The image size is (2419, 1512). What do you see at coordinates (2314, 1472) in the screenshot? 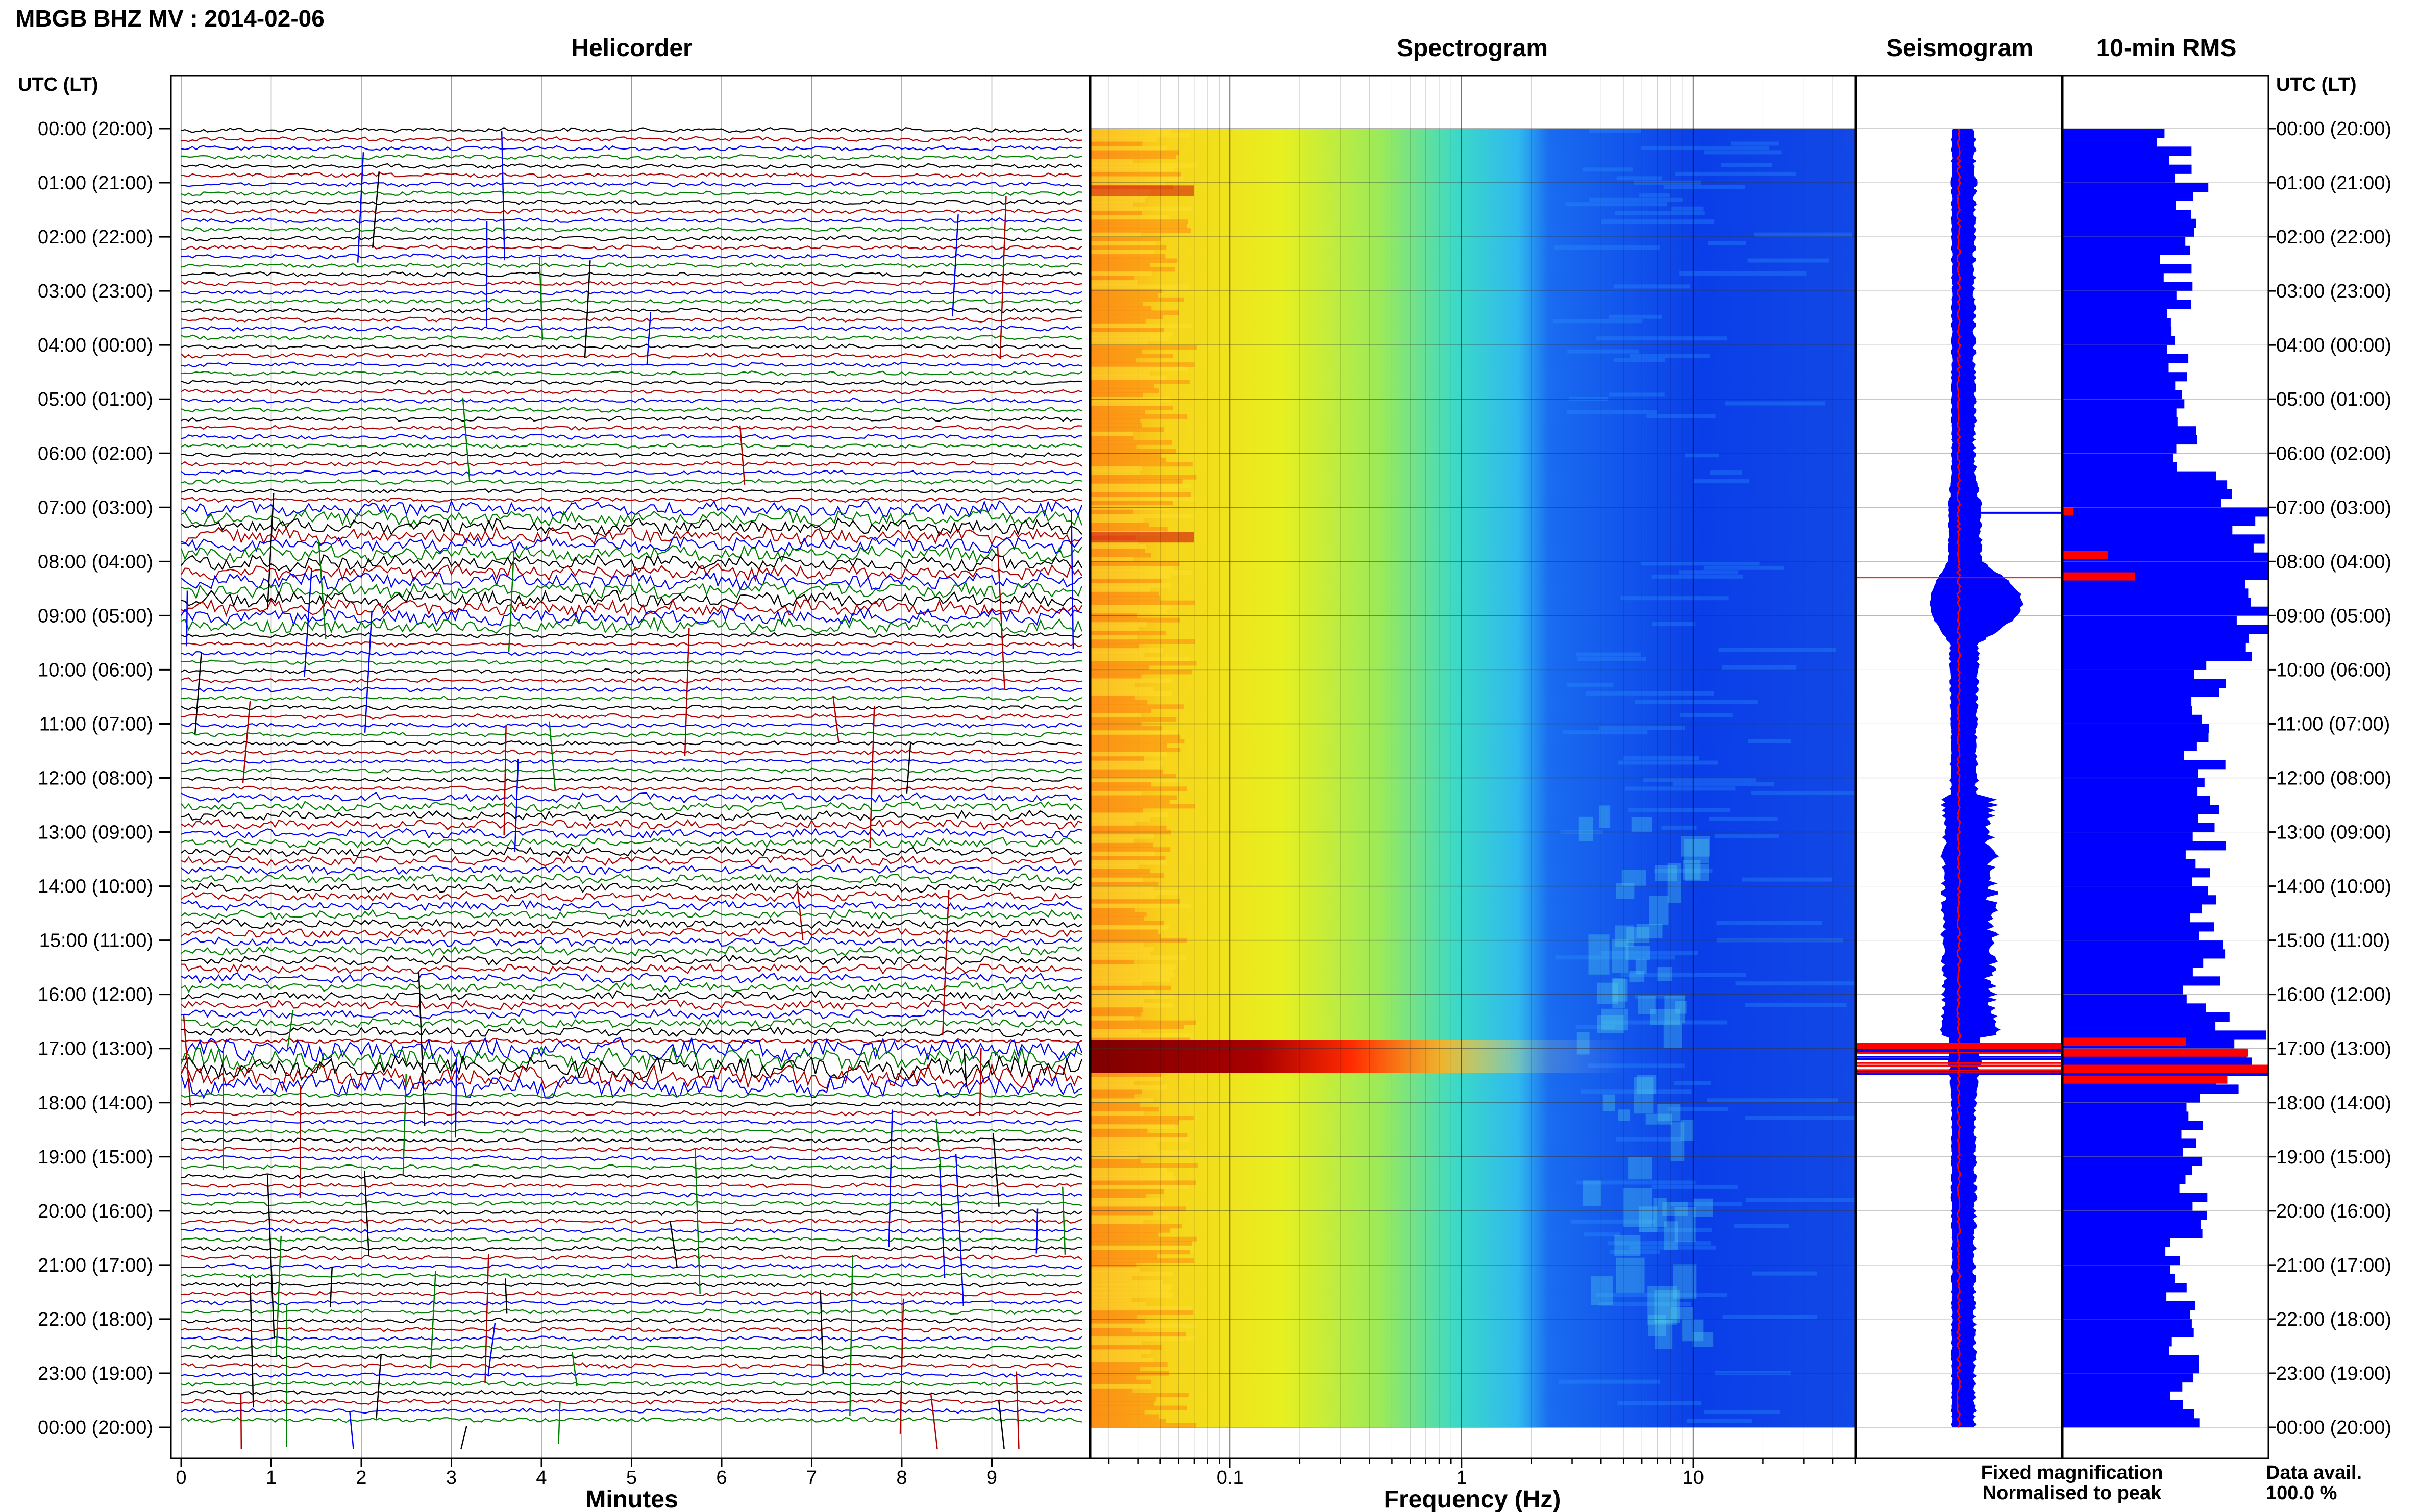
I see `data-avail-label: Data avail.` at bounding box center [2314, 1472].